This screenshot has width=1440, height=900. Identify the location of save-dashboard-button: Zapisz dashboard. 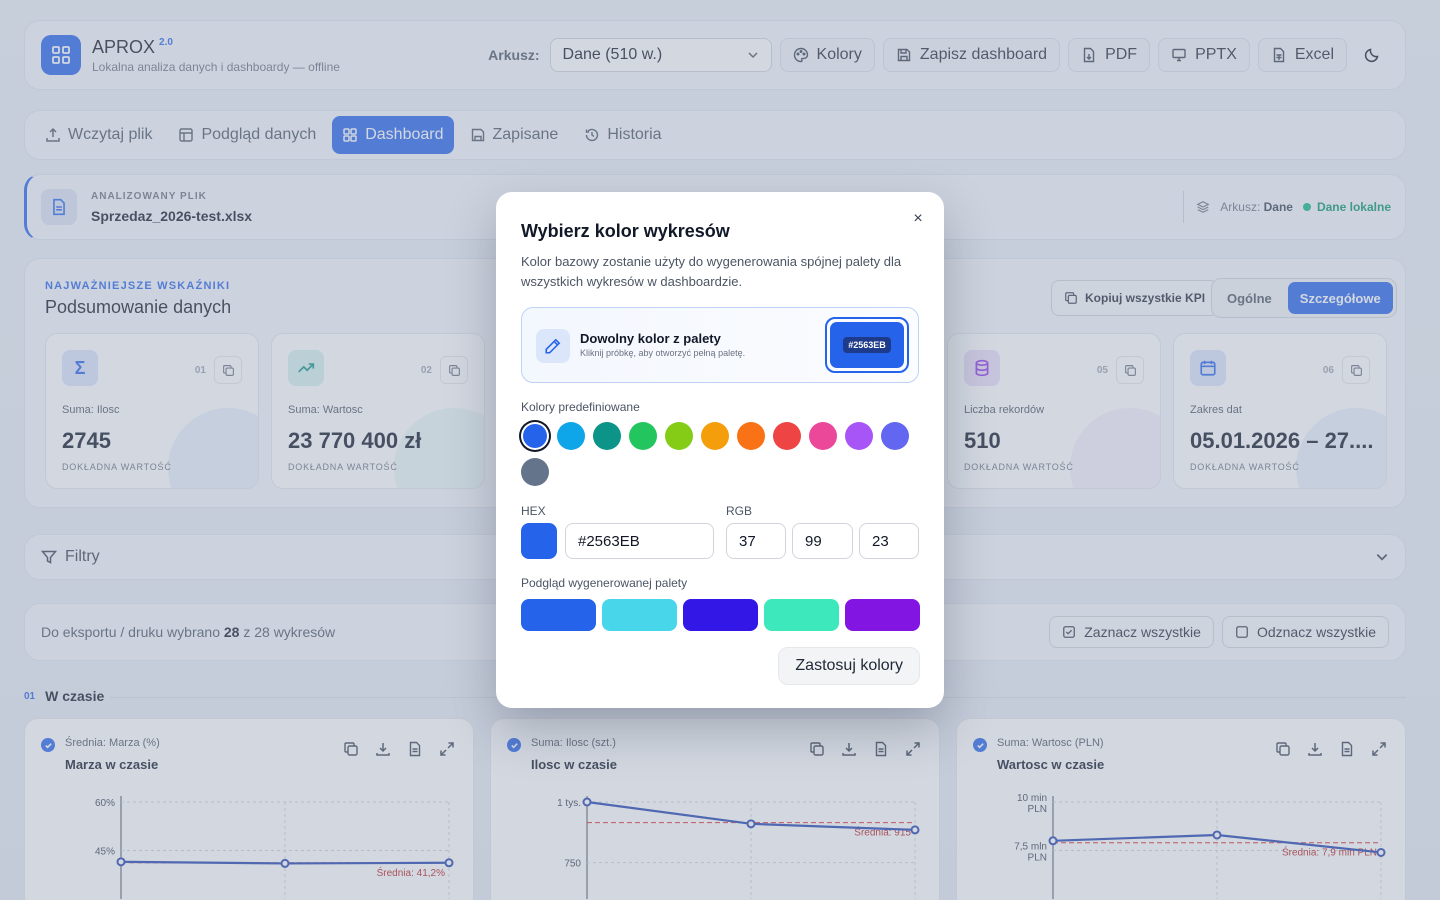
(971, 55).